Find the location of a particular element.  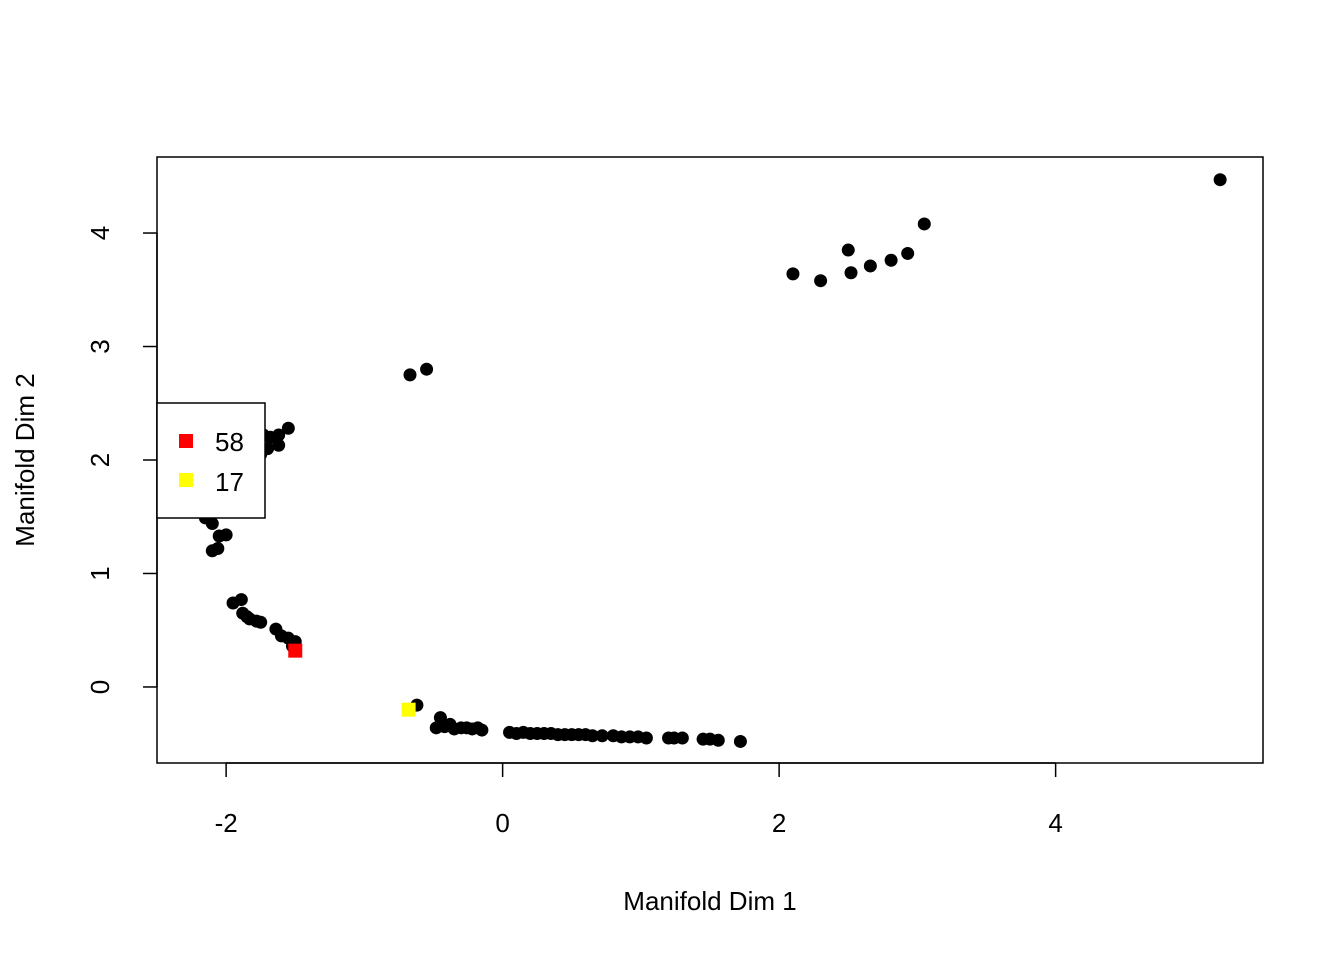

x-tick-label: 0 is located at coordinates (502, 823).